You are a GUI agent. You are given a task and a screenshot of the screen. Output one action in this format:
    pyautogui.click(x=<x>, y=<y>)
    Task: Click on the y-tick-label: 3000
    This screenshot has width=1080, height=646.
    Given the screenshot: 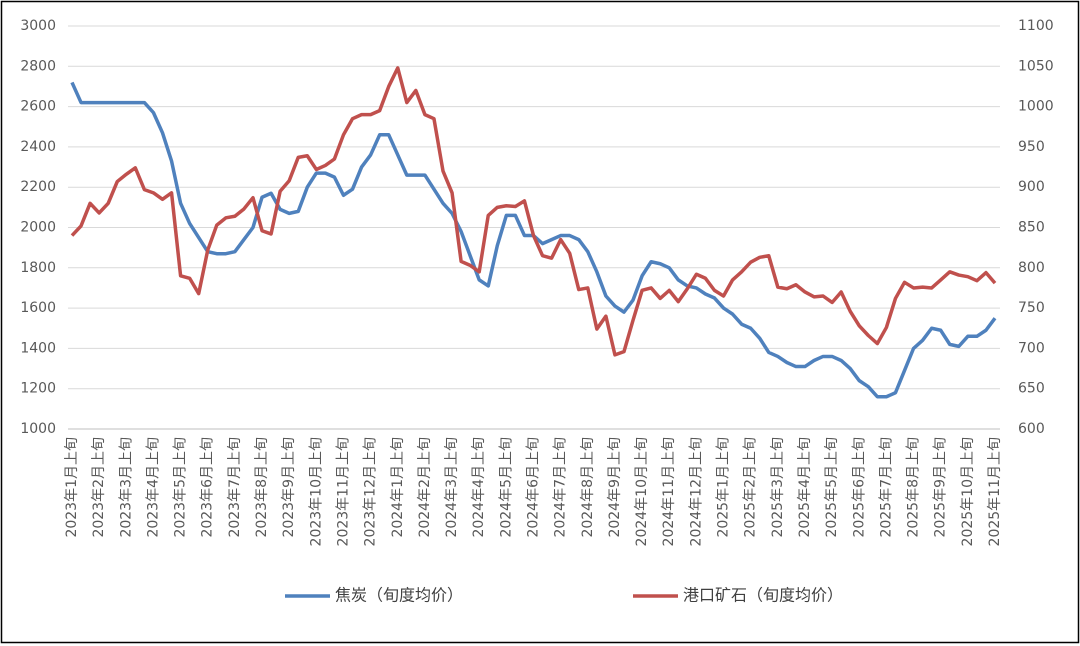 What is the action you would take?
    pyautogui.click(x=38, y=26)
    